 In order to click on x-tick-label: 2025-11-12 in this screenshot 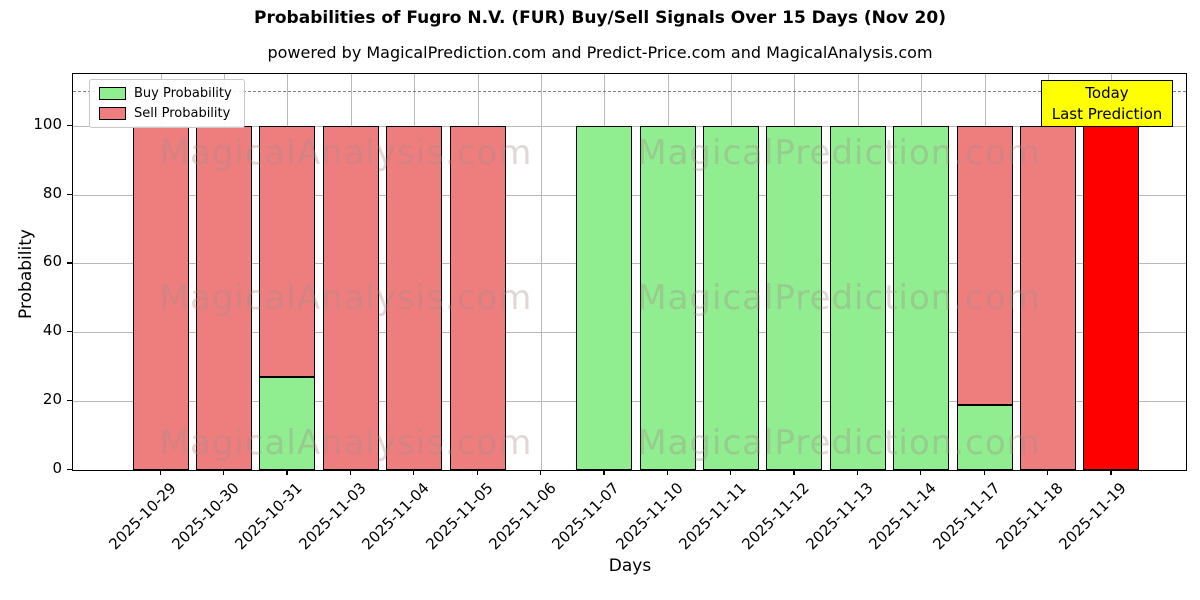, I will do `click(776, 516)`.